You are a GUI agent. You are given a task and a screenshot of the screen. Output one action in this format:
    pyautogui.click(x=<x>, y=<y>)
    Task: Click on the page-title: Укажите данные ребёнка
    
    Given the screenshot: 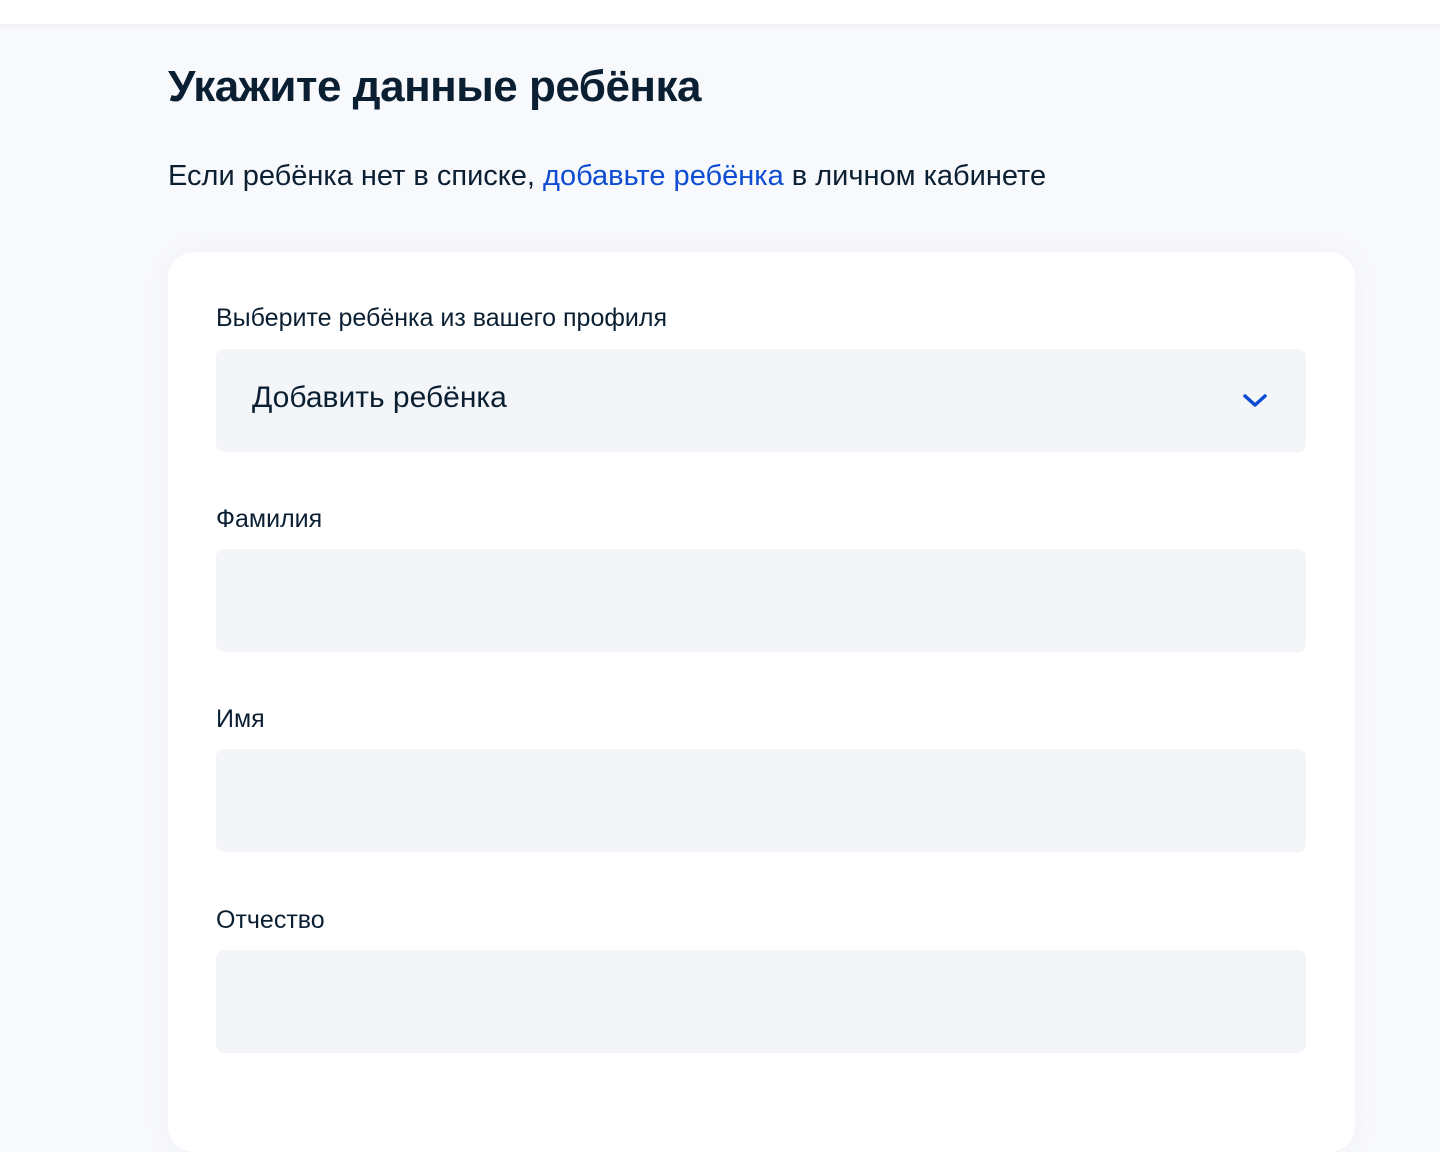 What is the action you would take?
    pyautogui.click(x=434, y=86)
    